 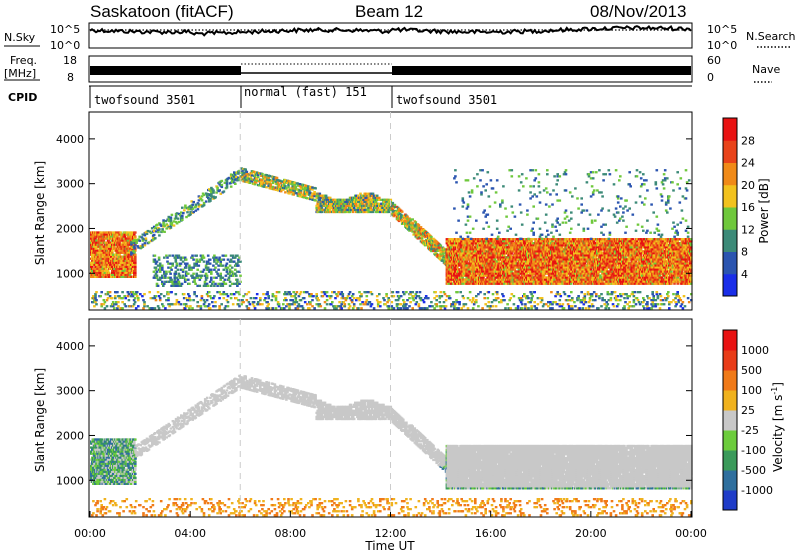 I want to click on noise-left-tick-bottom: 10^0, so click(x=65, y=45).